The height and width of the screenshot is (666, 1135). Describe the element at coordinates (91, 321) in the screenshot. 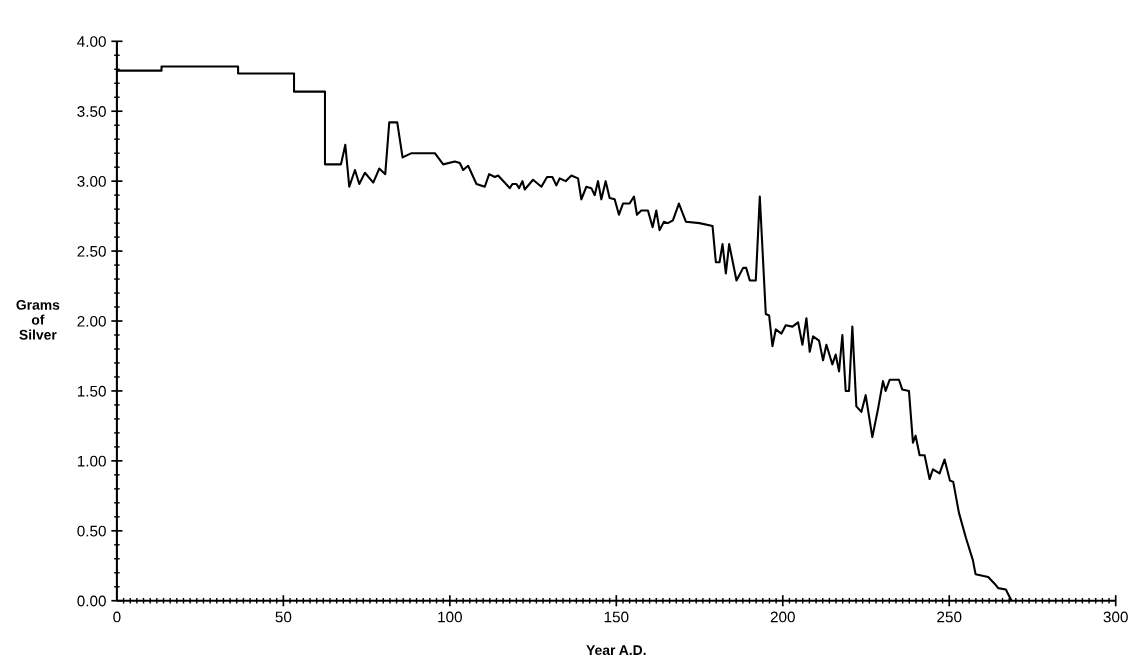

I see `y-tick-label: 2.00` at that location.